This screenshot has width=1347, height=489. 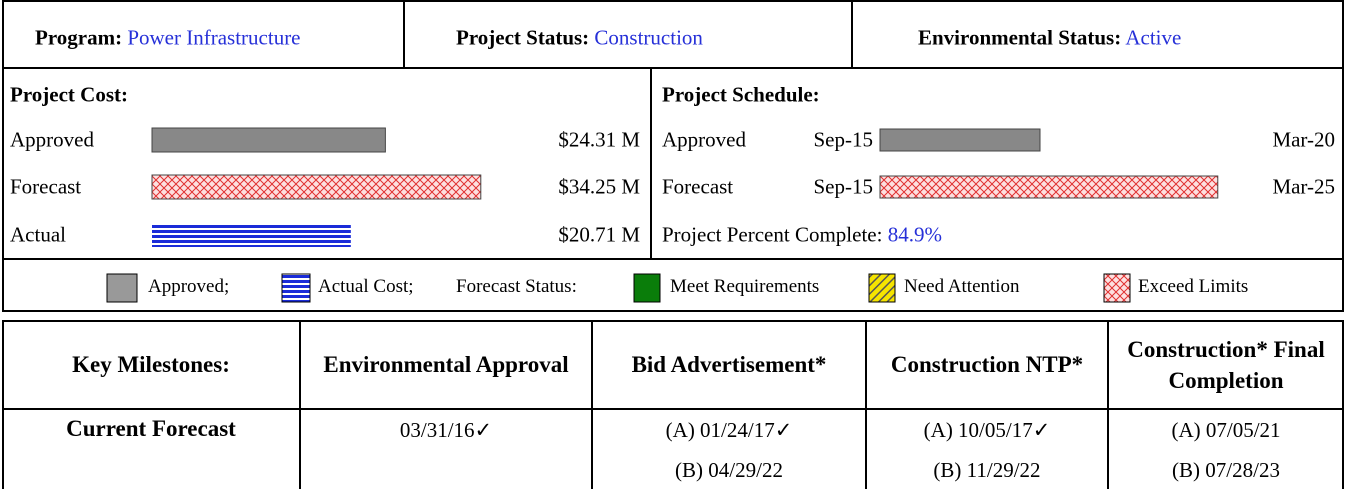 I want to click on row-label: Current Forecast, so click(x=151, y=428).